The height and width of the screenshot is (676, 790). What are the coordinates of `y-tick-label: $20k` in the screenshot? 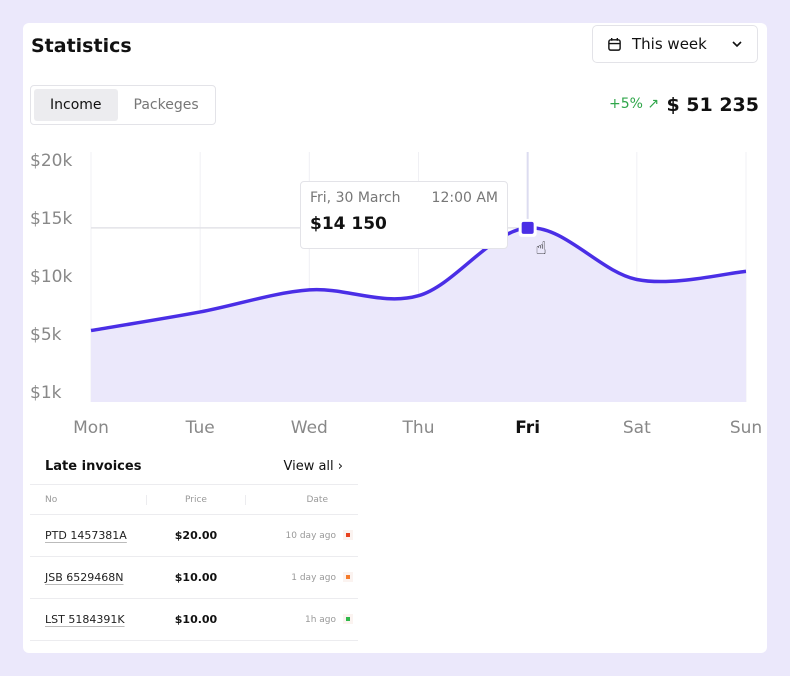 It's located at (51, 161).